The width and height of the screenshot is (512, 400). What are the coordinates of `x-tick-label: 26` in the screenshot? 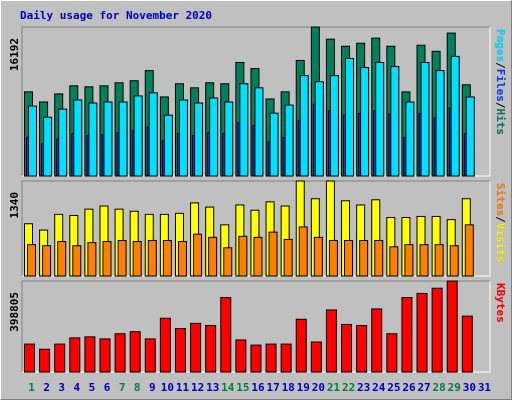 It's located at (409, 387).